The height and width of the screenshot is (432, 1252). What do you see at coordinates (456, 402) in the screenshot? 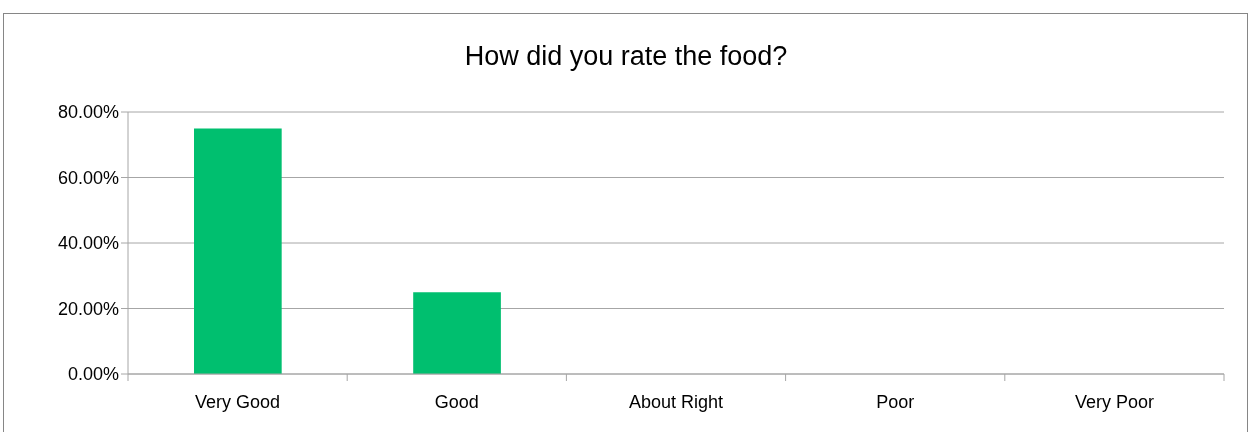
I see `x-tick-label: Good` at bounding box center [456, 402].